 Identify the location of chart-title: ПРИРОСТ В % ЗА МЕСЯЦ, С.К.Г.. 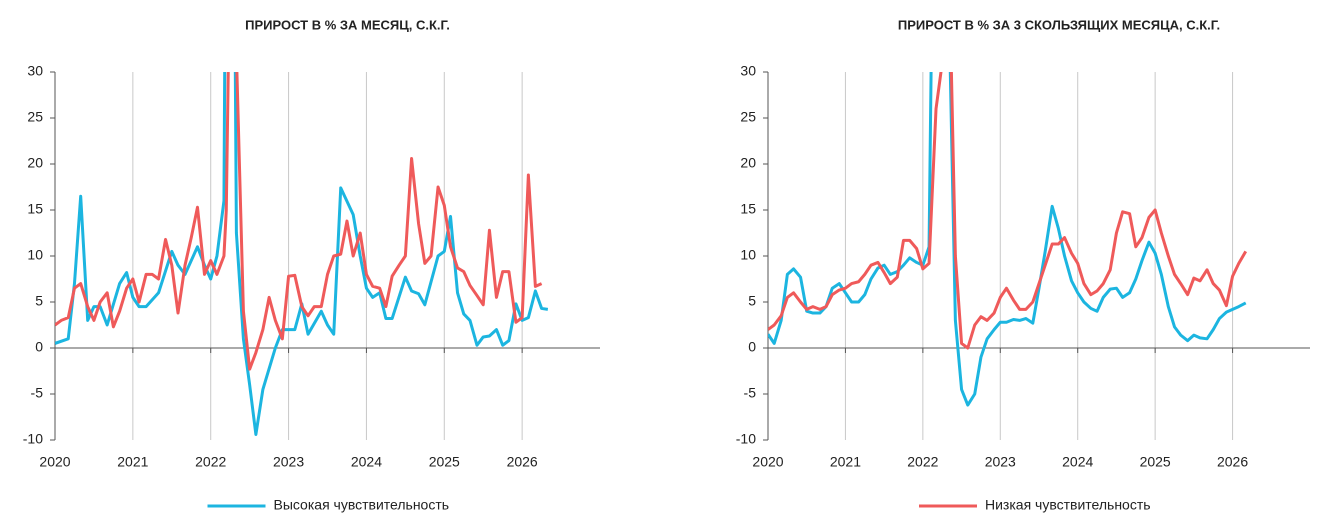
(347, 24).